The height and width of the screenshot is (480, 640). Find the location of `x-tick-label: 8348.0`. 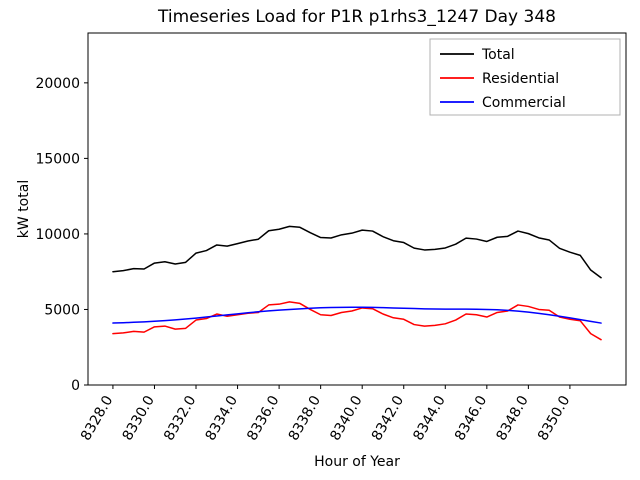

x-tick-label: 8348.0 is located at coordinates (512, 418).